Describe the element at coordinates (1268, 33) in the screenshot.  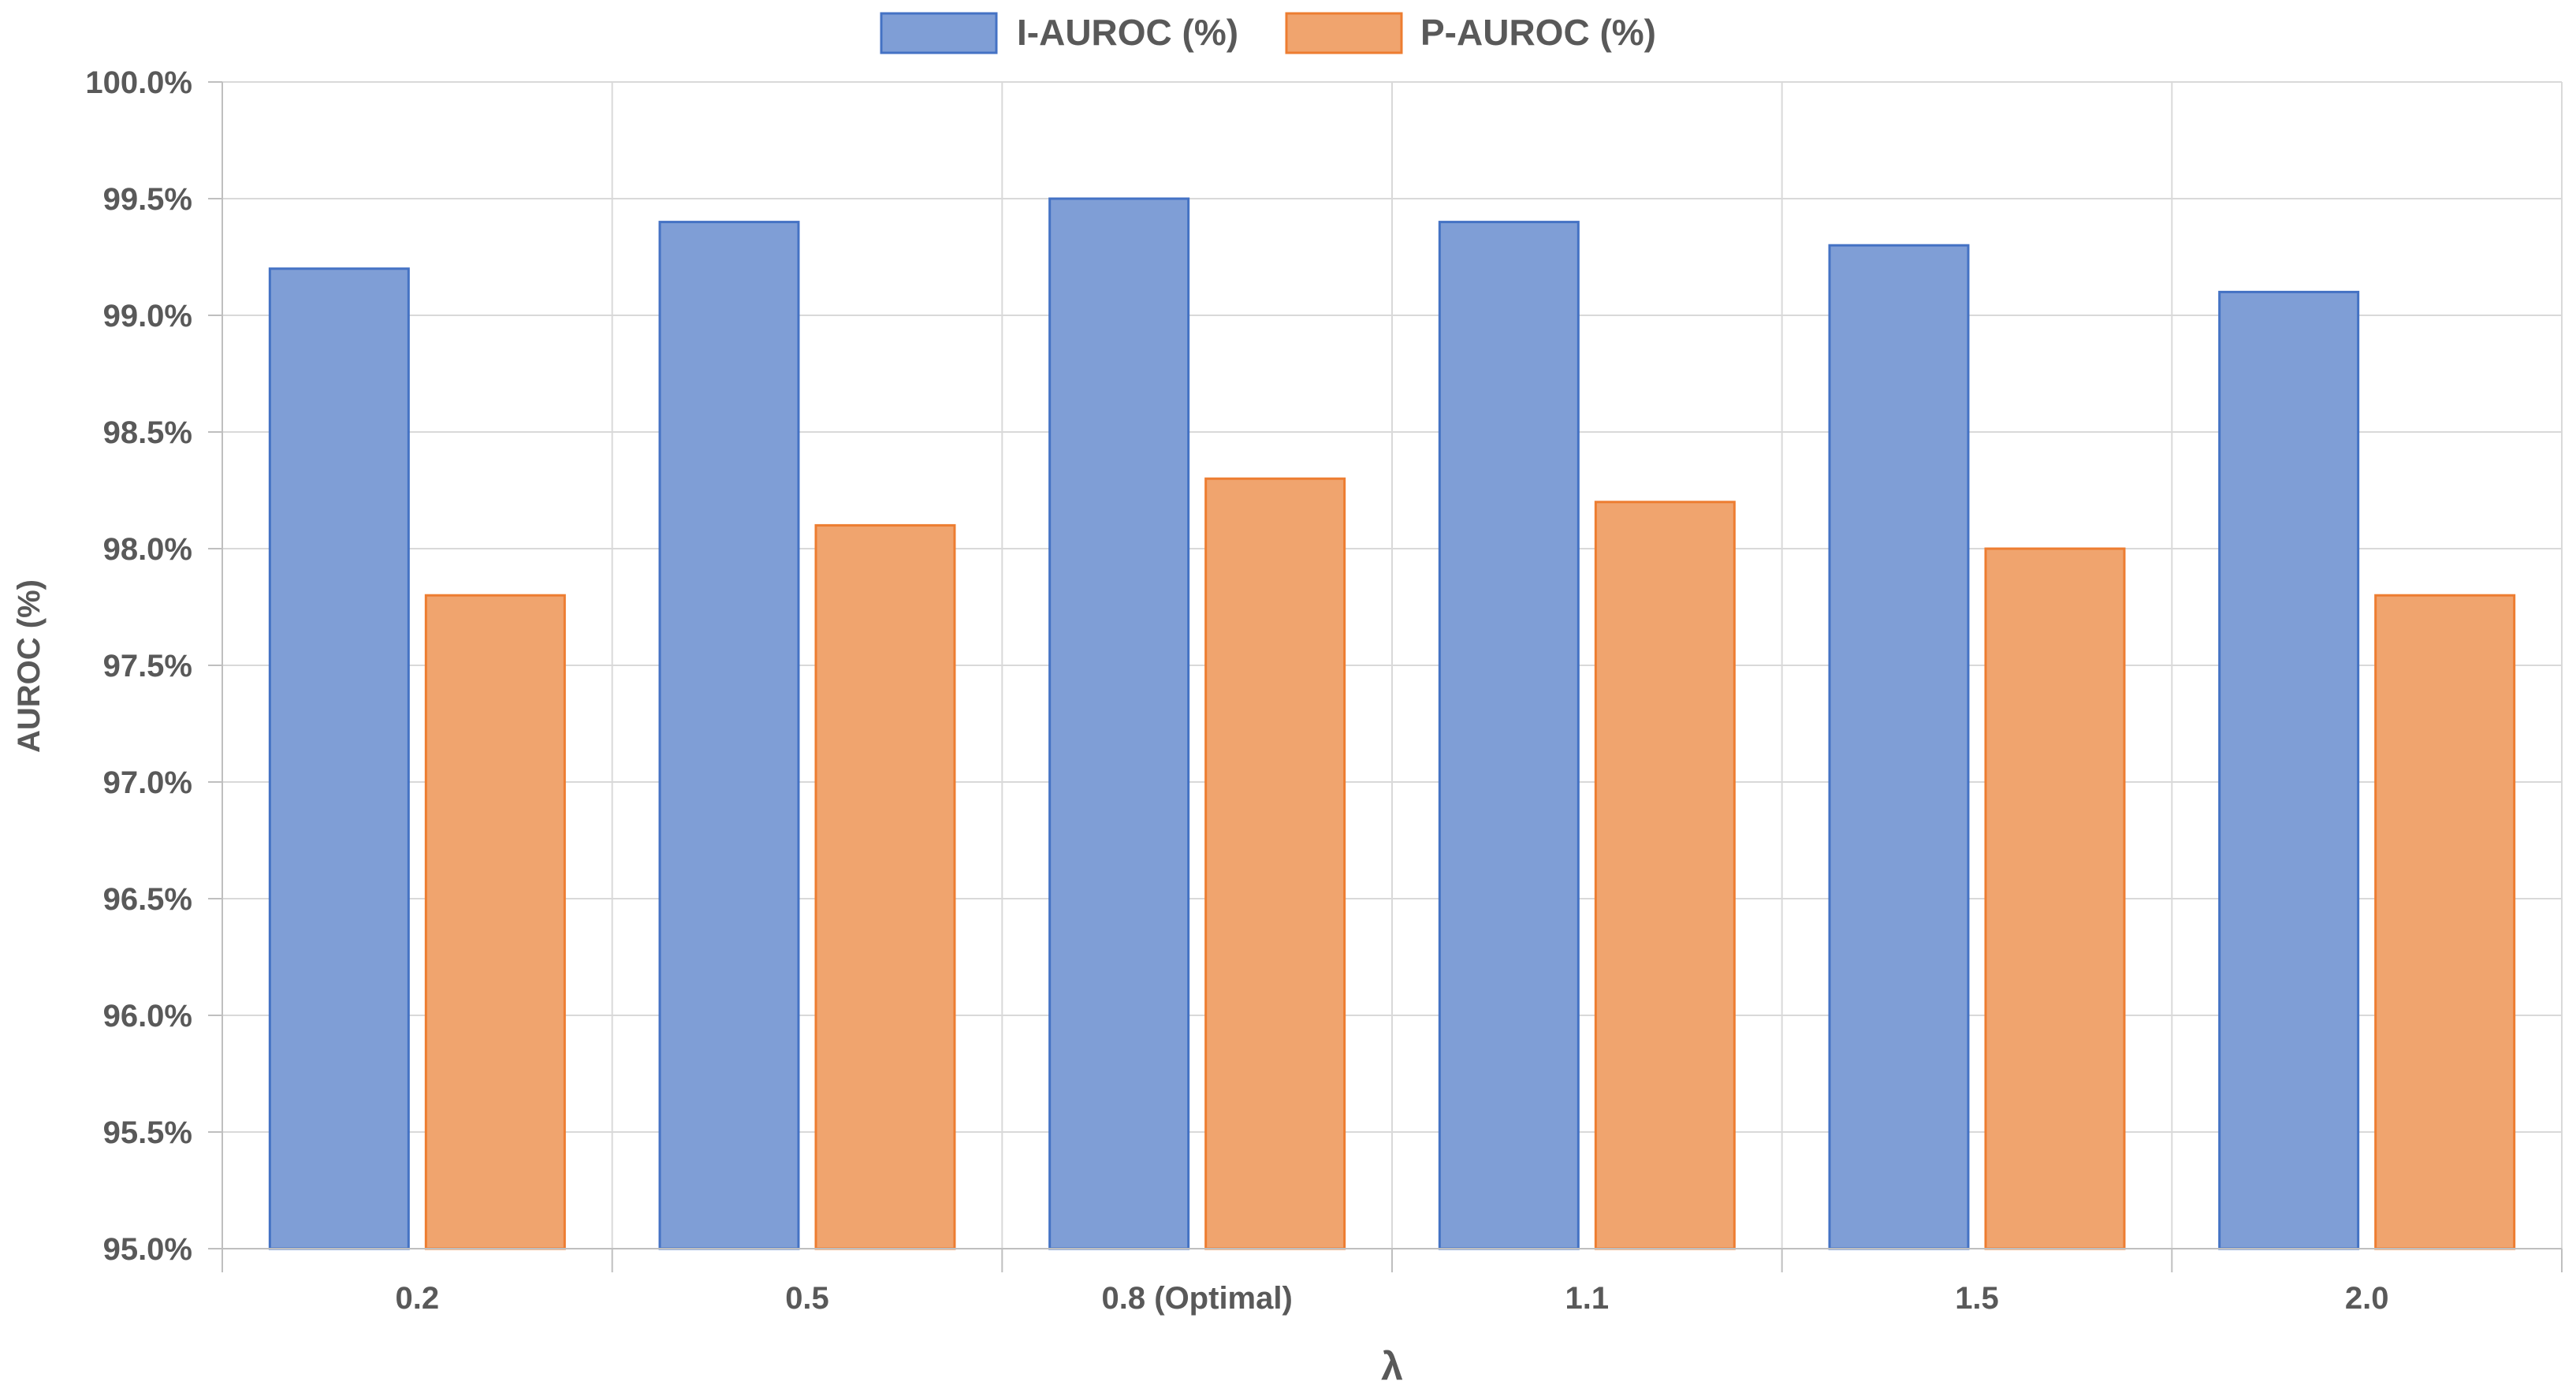
I see `legend: I-AUROC (%) P-AUROC (%)` at that location.